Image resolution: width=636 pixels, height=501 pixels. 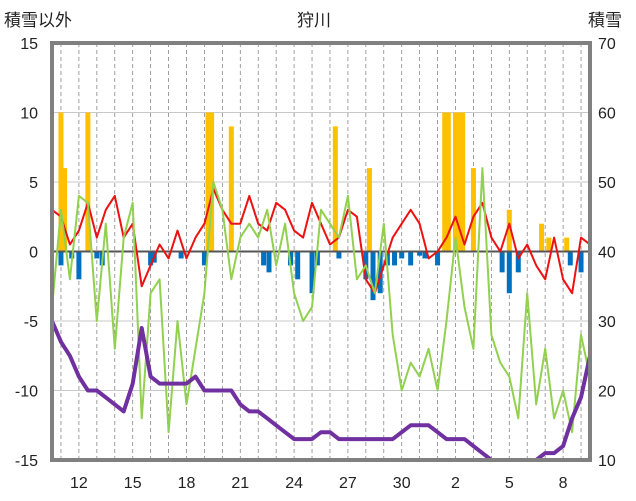 What do you see at coordinates (605, 21) in the screenshot?
I see `y-axis-right-label: 積雪` at bounding box center [605, 21].